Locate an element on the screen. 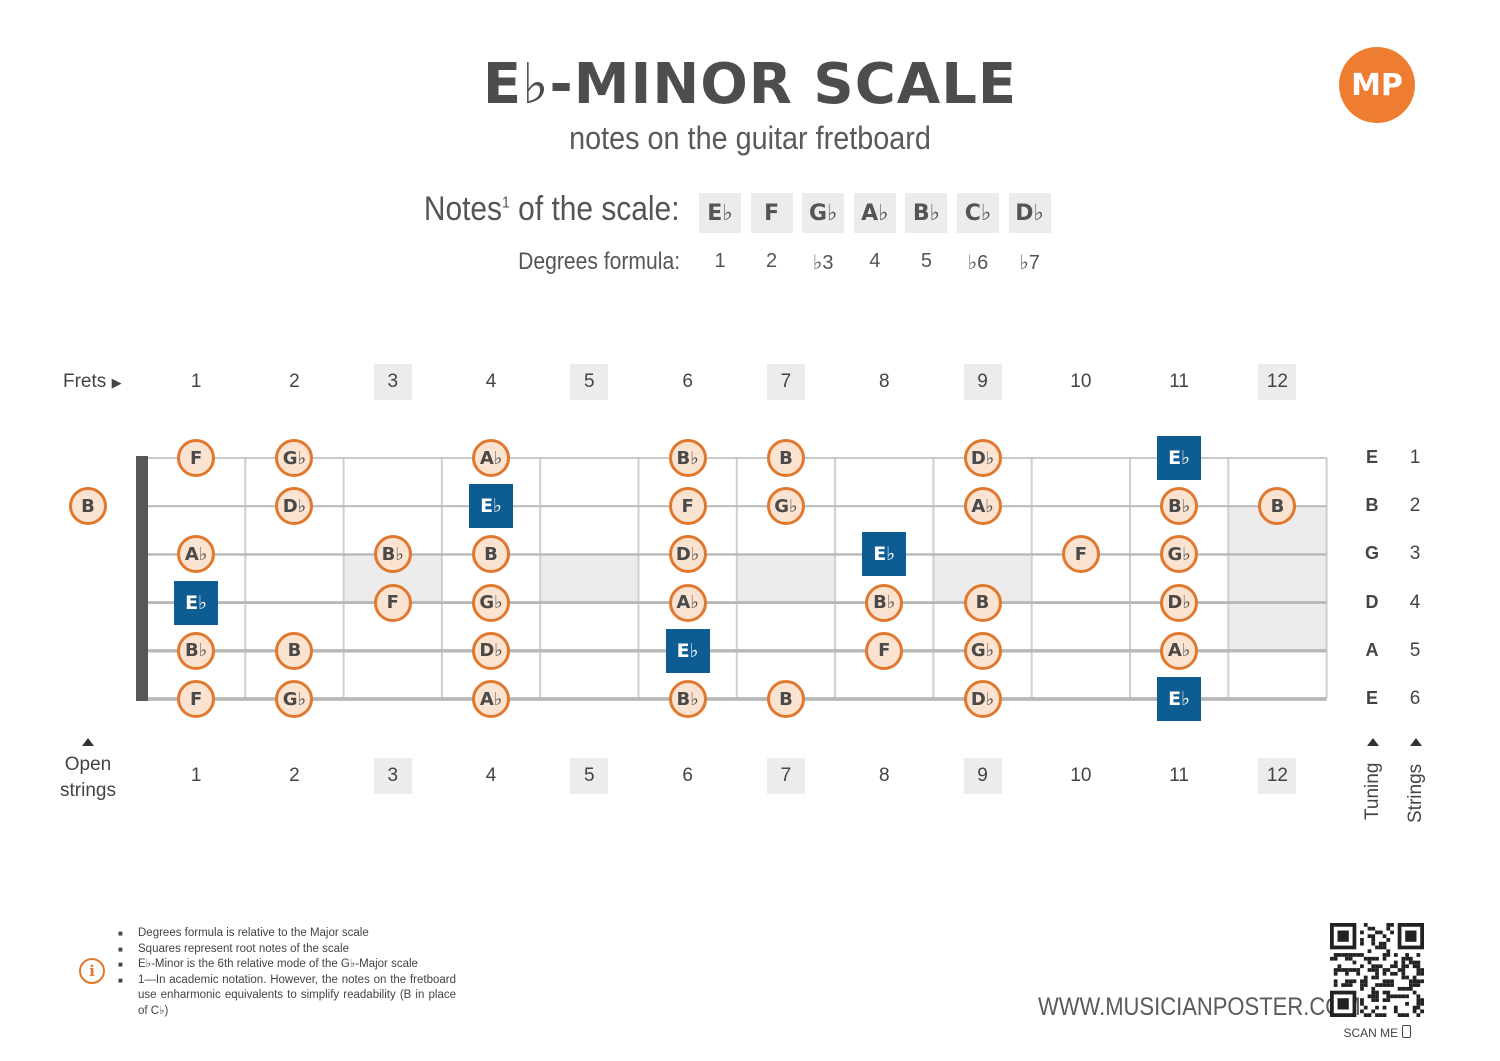 This screenshot has height=1061, width=1500. open-label-line1: Open is located at coordinates (88, 764).